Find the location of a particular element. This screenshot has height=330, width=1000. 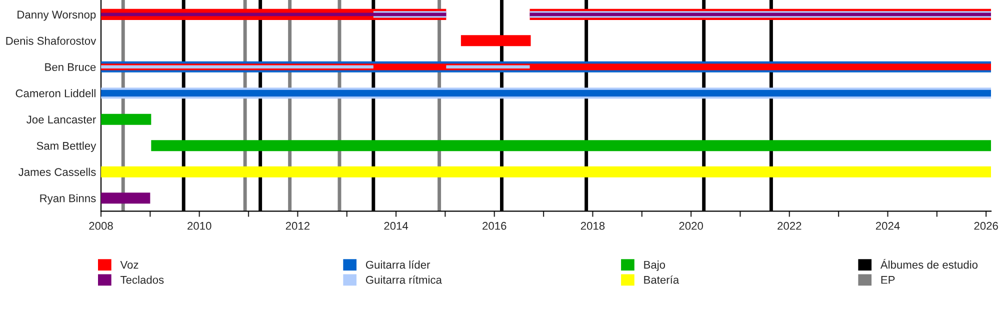

y-tick-label: Sam Bettley is located at coordinates (66, 147).